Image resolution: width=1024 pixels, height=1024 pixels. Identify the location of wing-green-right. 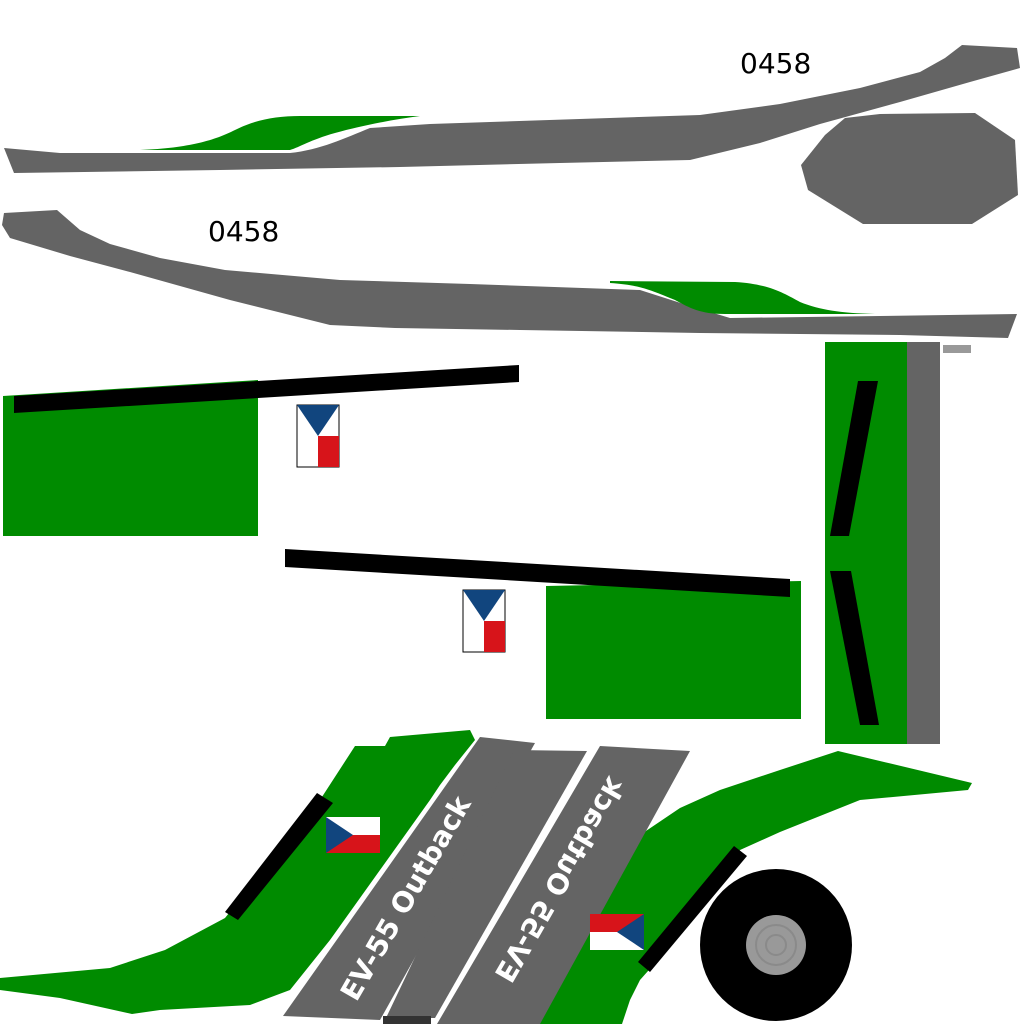
(673, 650).